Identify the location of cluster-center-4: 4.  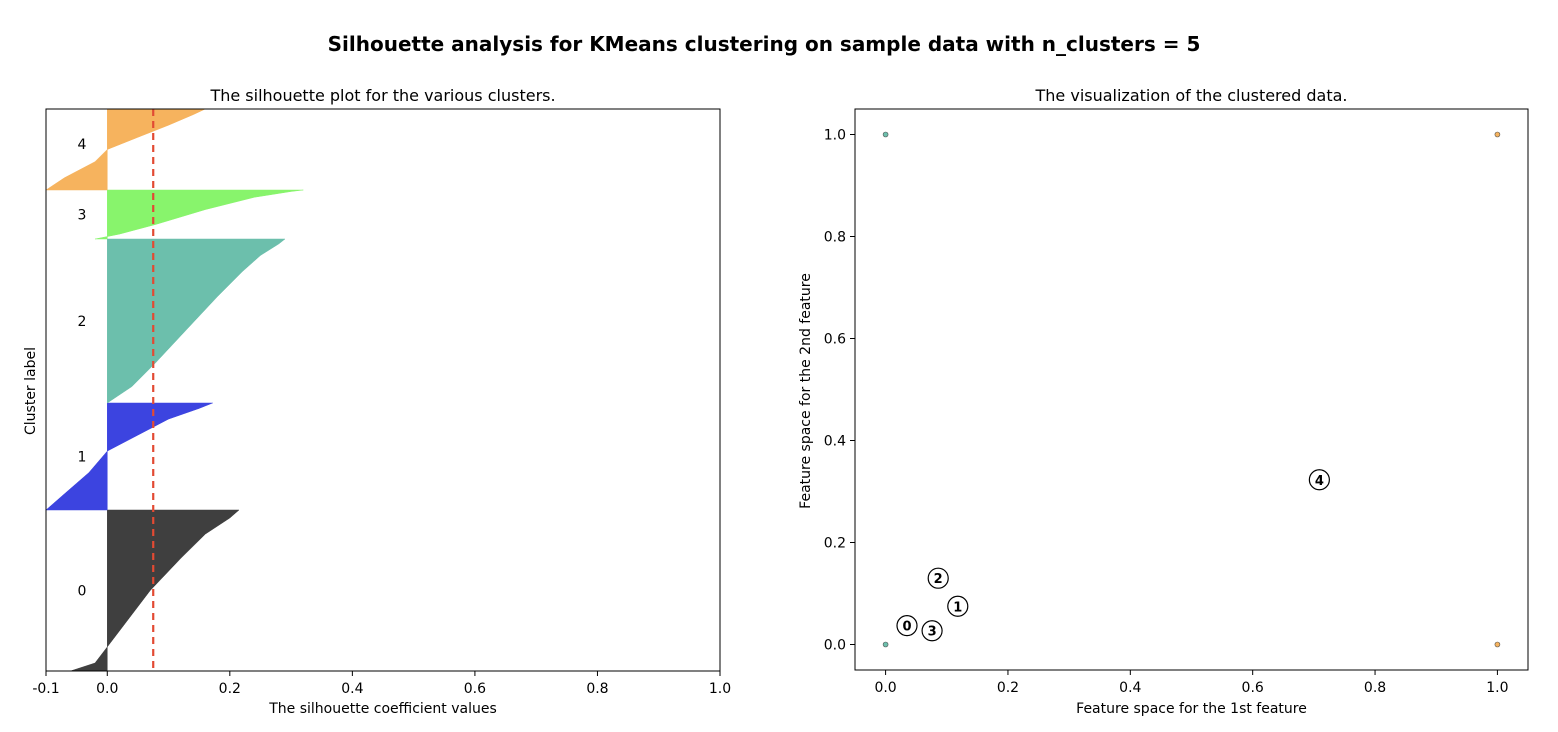
(1319, 480).